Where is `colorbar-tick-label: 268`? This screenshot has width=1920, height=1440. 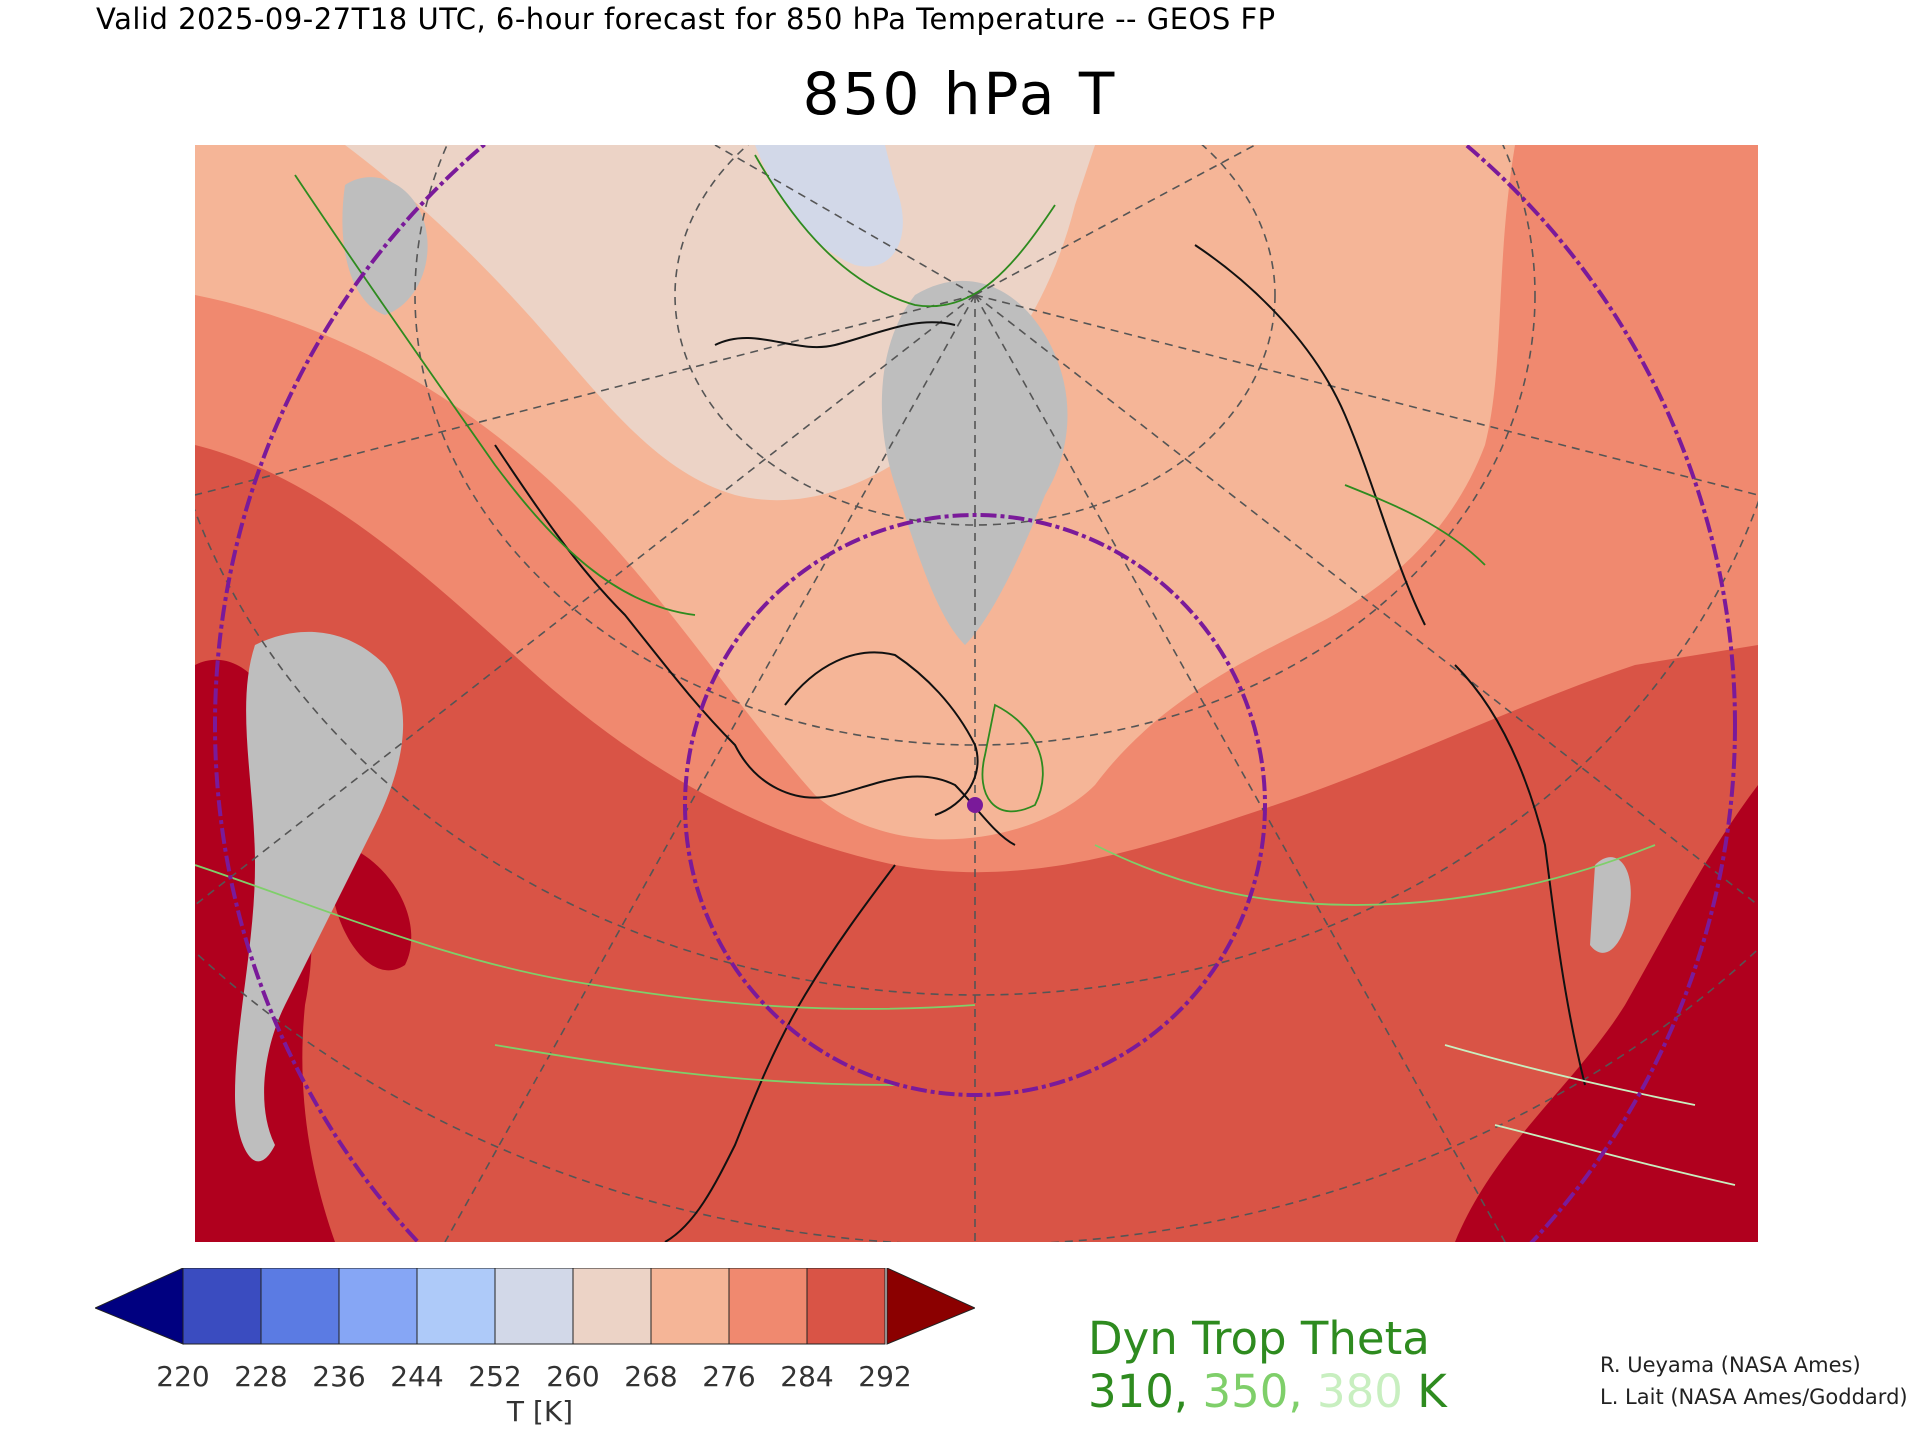
colorbar-tick-label: 268 is located at coordinates (651, 1376).